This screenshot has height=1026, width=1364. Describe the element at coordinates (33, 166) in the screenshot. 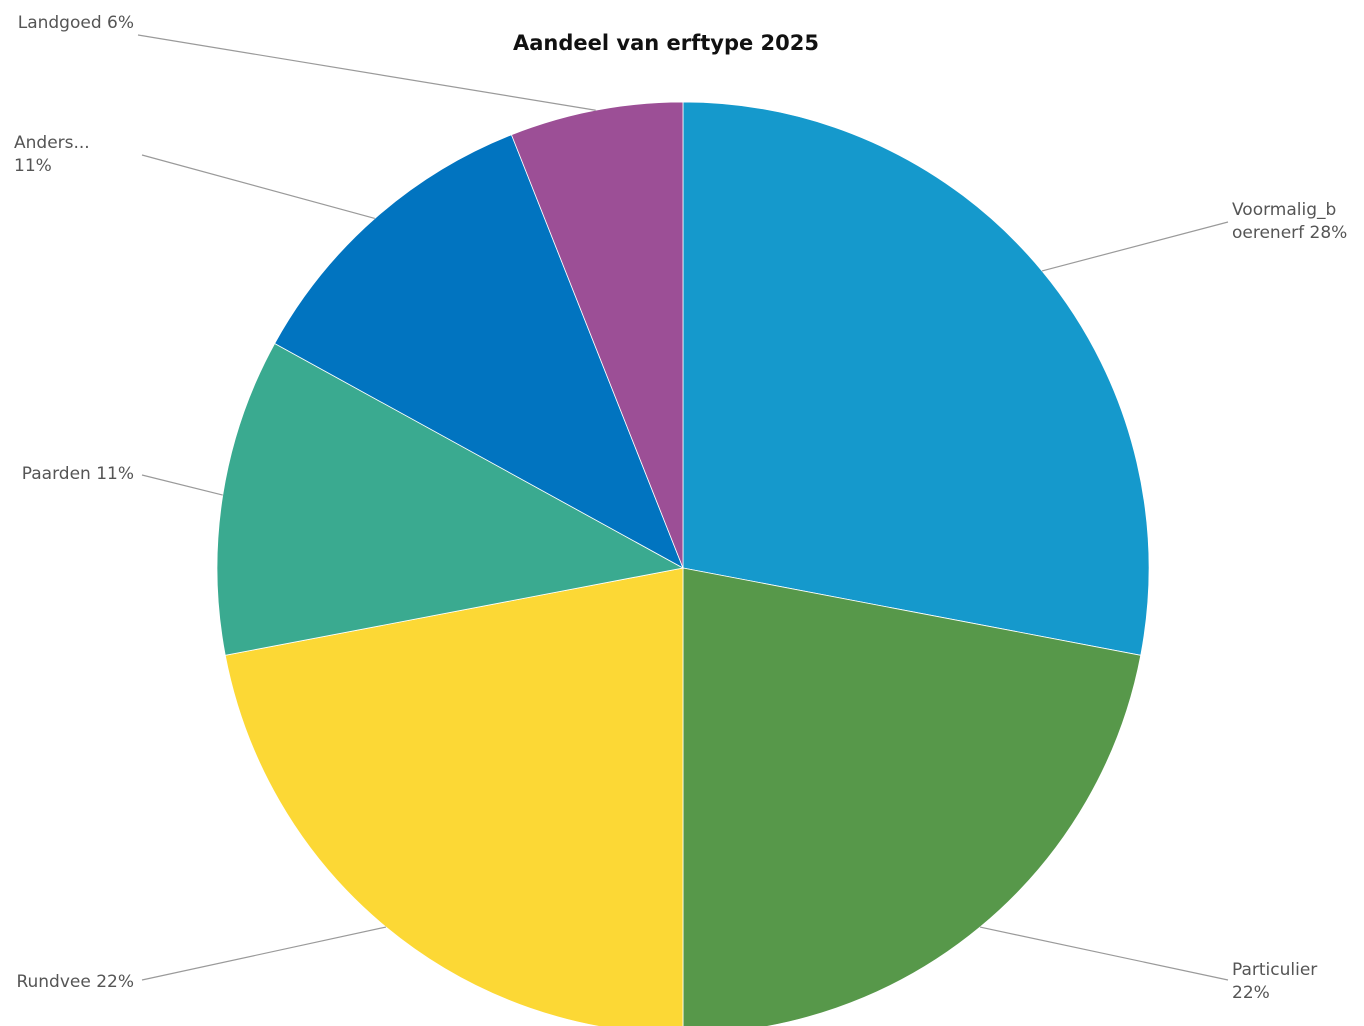

I see `slice-label-line: 11%` at that location.